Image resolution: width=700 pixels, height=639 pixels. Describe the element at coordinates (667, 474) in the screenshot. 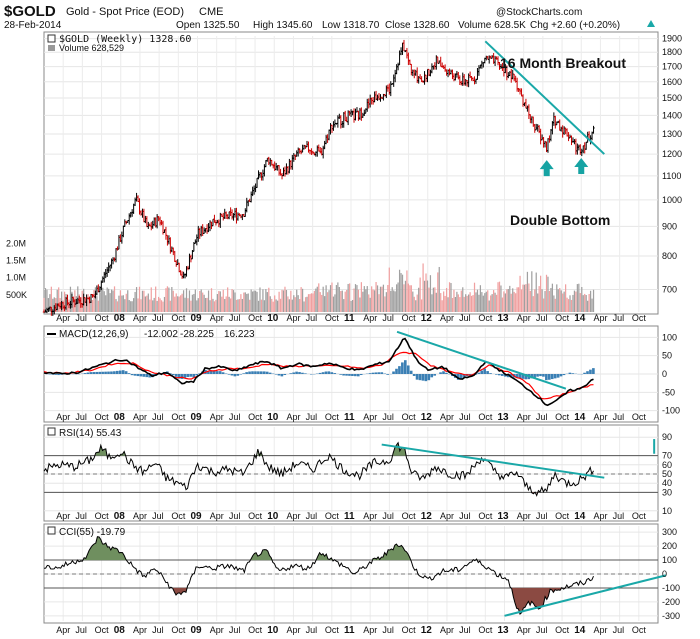

I see `rsi-tick-label: 50` at that location.